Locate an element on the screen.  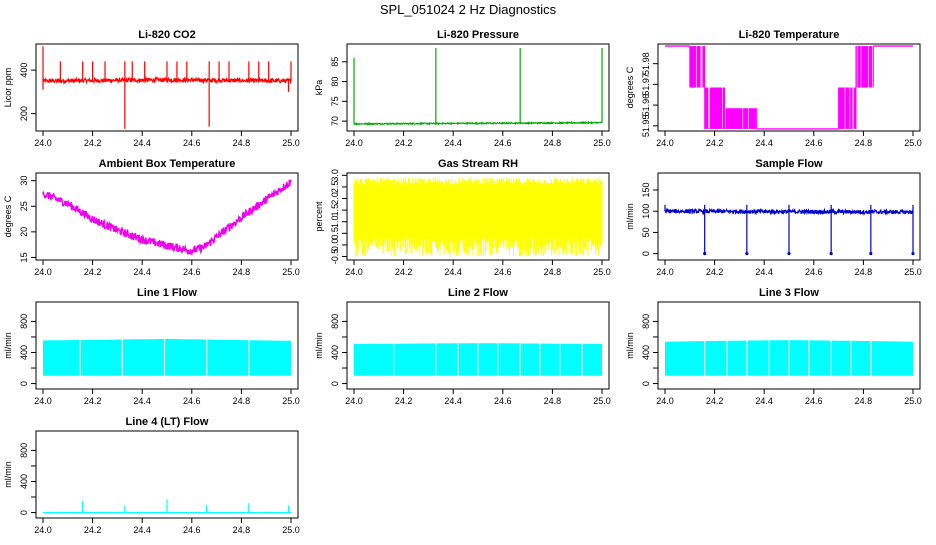
panel-title: Li-820 Pressure is located at coordinates (478, 35).